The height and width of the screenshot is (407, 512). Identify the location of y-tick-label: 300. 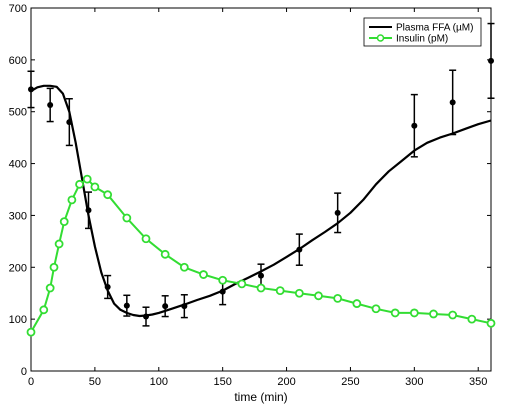
(18, 216).